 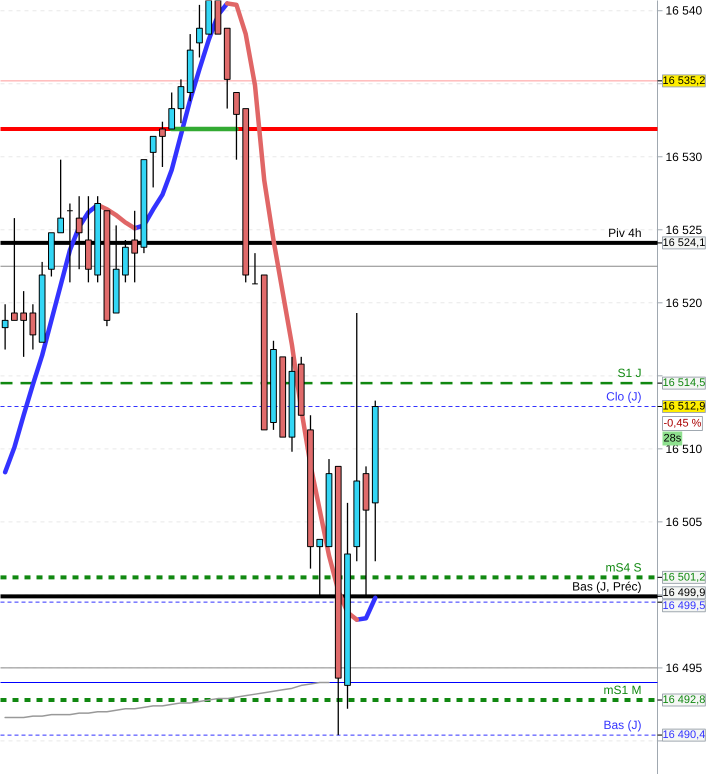 What do you see at coordinates (684, 577) in the screenshot?
I see `y-tick-label: 16 501,2` at bounding box center [684, 577].